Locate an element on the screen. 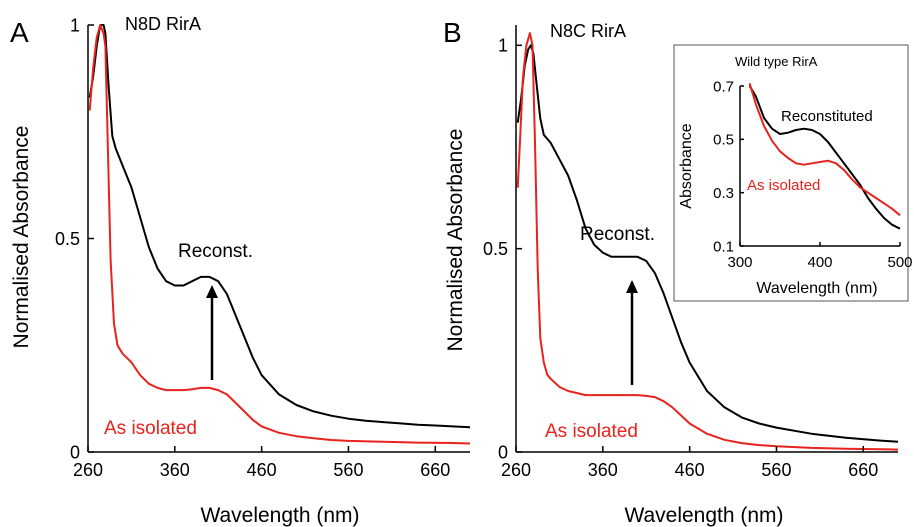  panel-b-x-tick-label: 460 is located at coordinates (690, 470).